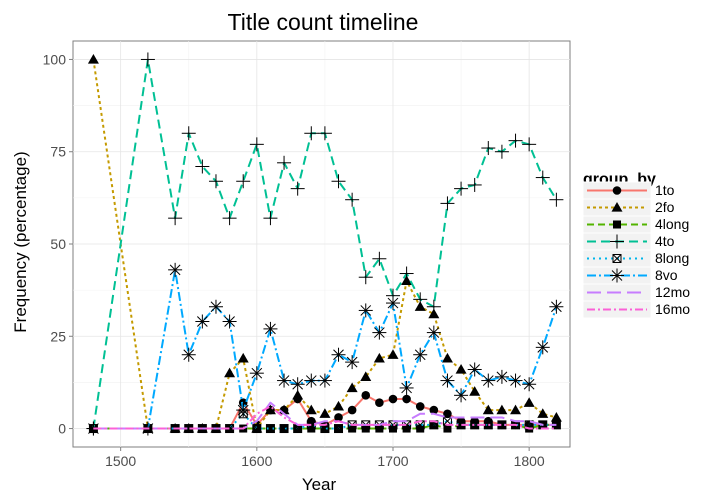  Describe the element at coordinates (666, 275) in the screenshot. I see `legend-label: 8vo` at that location.